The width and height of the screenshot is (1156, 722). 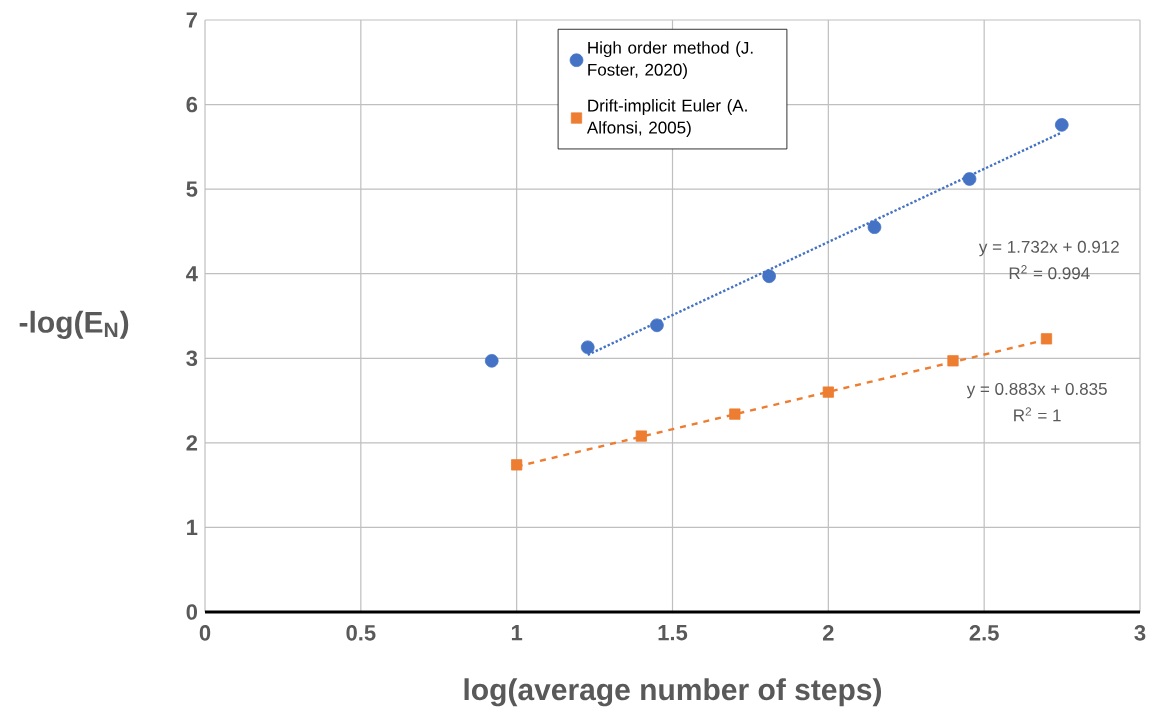 What do you see at coordinates (192, 443) in the screenshot?
I see `y-tick-label: 2` at bounding box center [192, 443].